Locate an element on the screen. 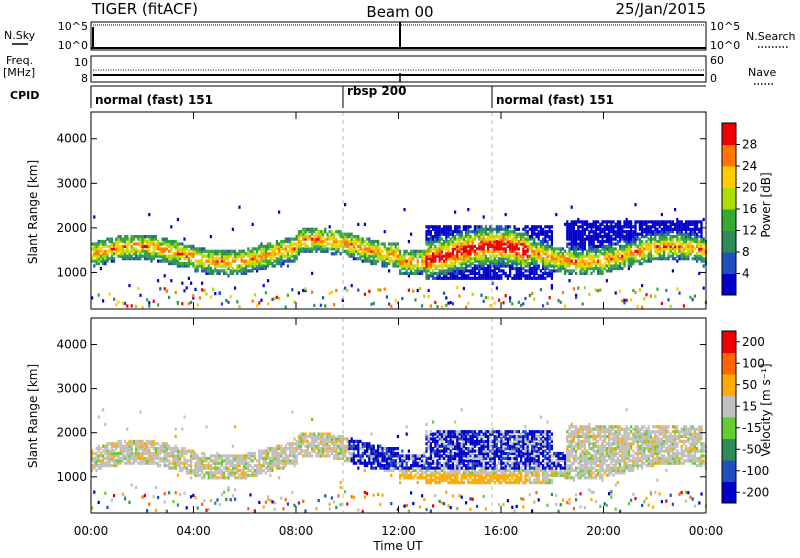  cpid-label: CPID is located at coordinates (24, 95).